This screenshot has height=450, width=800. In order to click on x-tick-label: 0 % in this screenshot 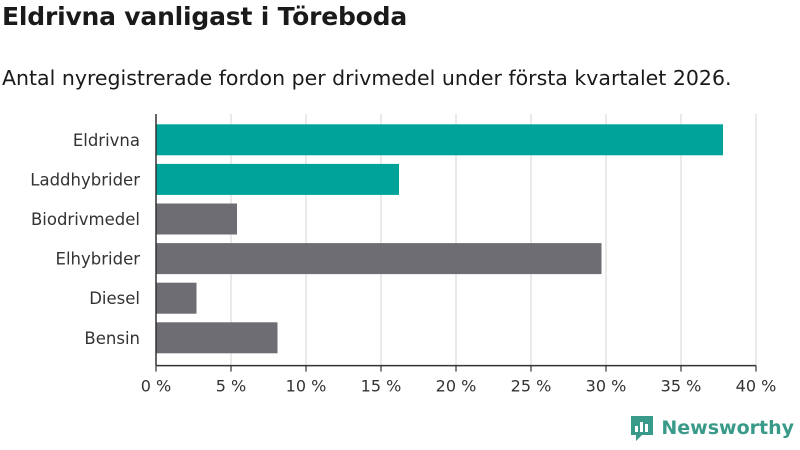, I will do `click(156, 386)`.